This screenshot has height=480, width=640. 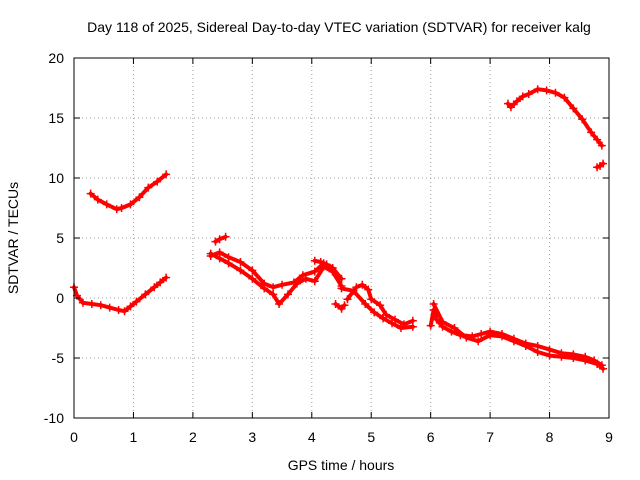 I want to click on x-tick-label: 2, so click(x=193, y=437).